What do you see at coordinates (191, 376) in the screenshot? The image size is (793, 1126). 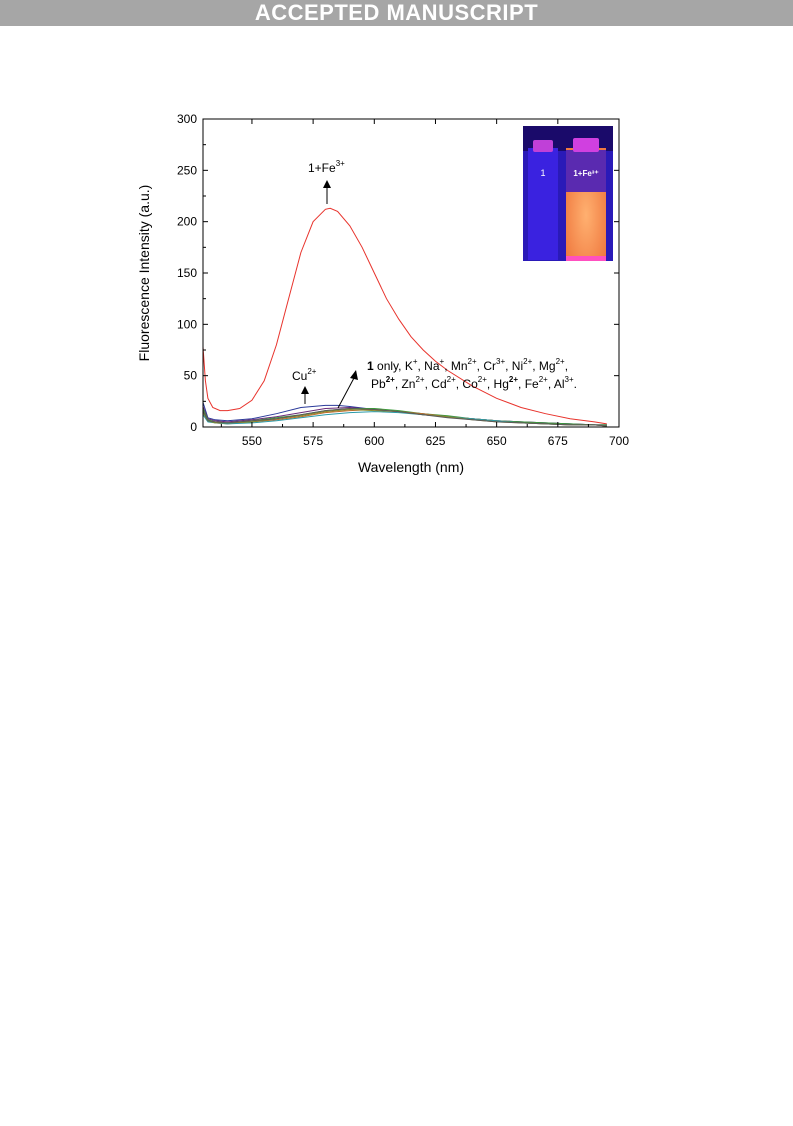 I see `y-tick-label: 50` at bounding box center [191, 376].